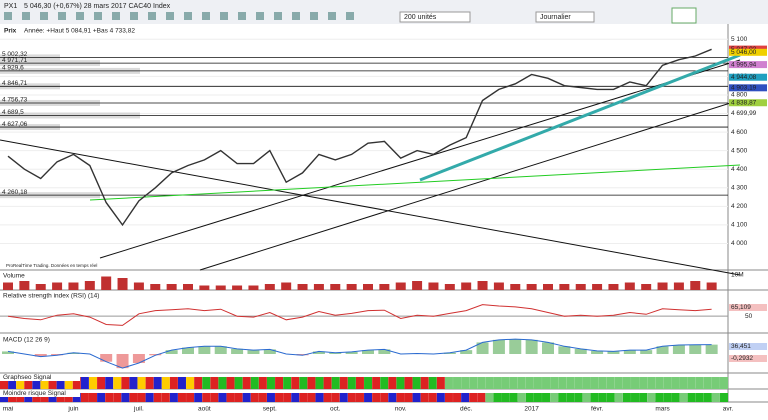  What do you see at coordinates (597, 409) in the screenshot?
I see `x-tick-label: févr.` at bounding box center [597, 409].